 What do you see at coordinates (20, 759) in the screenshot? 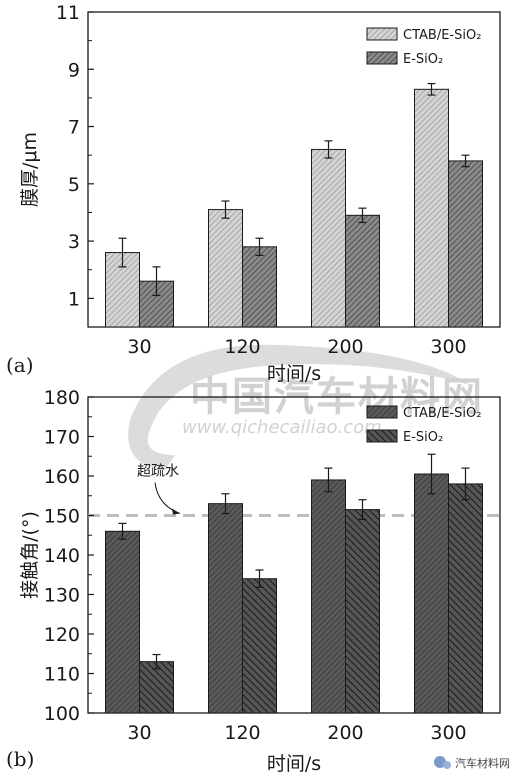
I see `panel-label: (b)` at bounding box center [20, 759].